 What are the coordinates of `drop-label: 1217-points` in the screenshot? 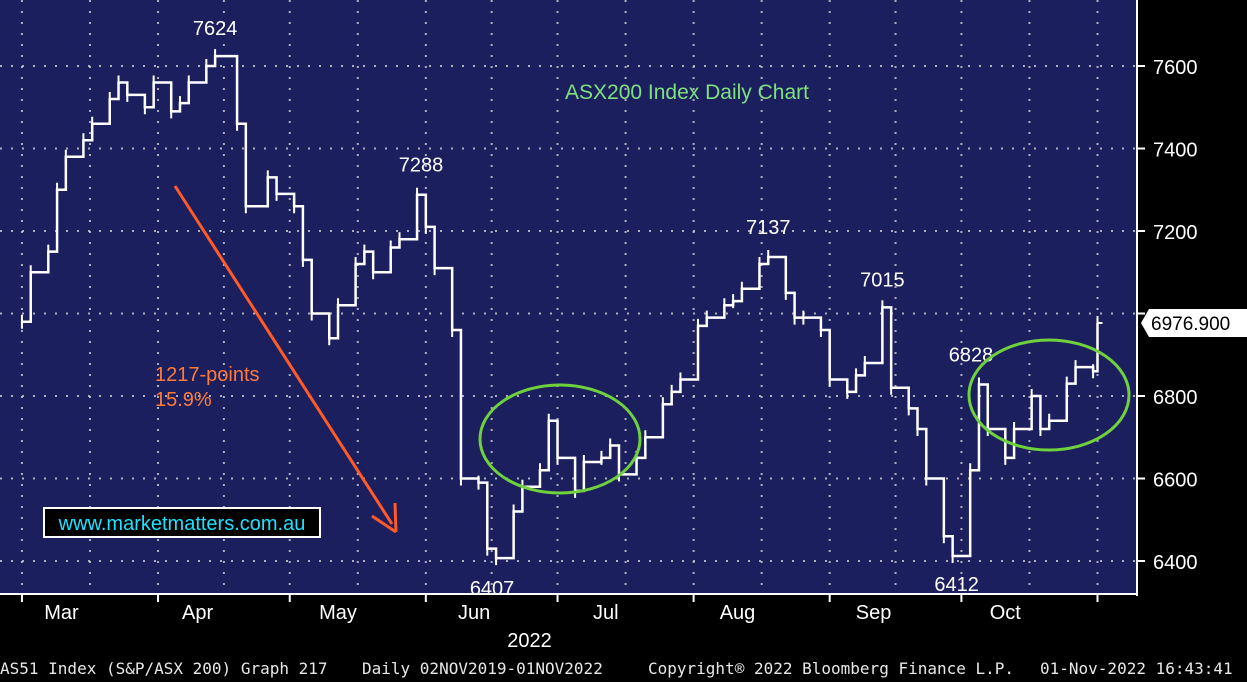 It's located at (207, 375).